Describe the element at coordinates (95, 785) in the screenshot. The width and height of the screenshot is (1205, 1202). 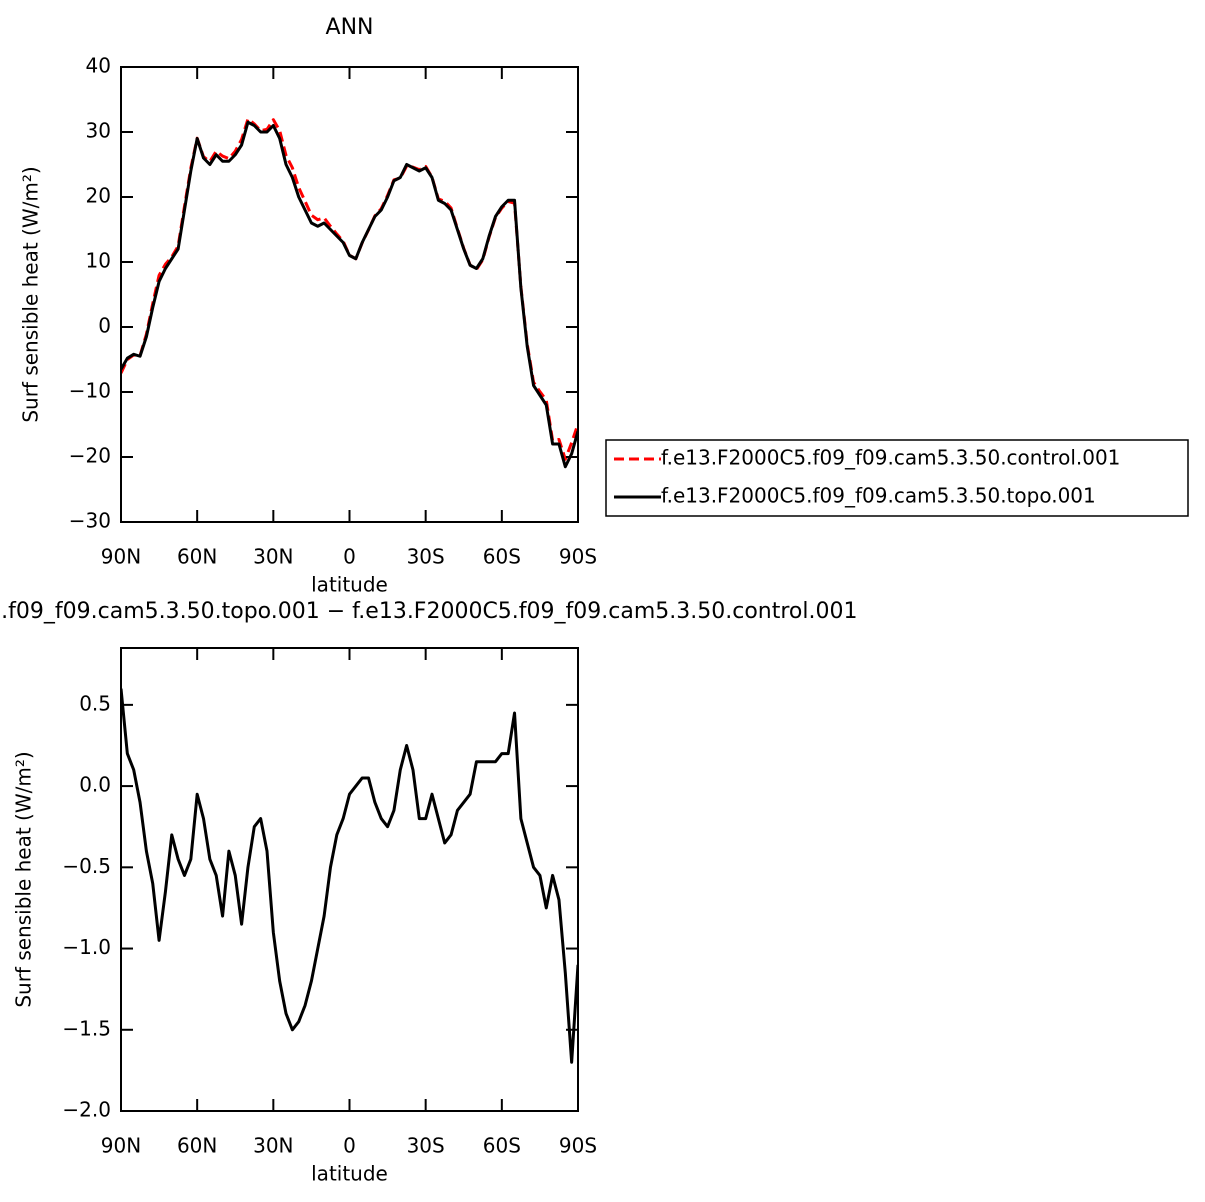
I see `y-tick-label: 0.0` at that location.